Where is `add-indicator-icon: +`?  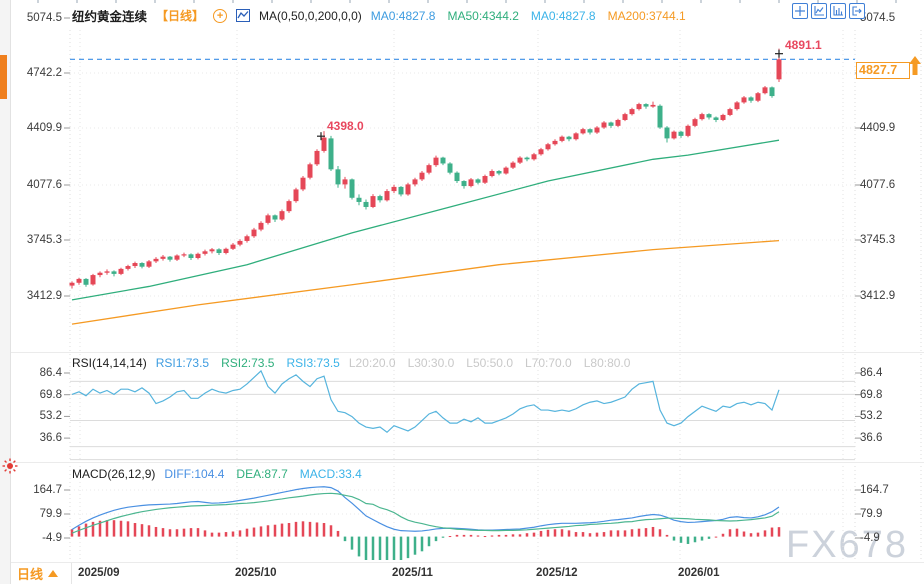 add-indicator-icon: + is located at coordinates (220, 15).